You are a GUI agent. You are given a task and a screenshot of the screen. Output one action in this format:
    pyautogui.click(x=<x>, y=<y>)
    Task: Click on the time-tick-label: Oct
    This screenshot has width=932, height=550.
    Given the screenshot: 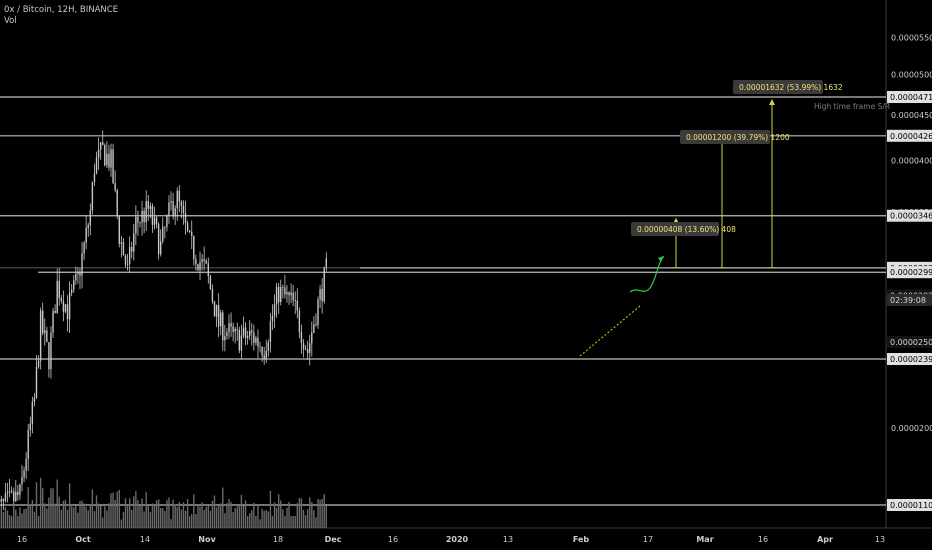 What is the action you would take?
    pyautogui.click(x=83, y=539)
    